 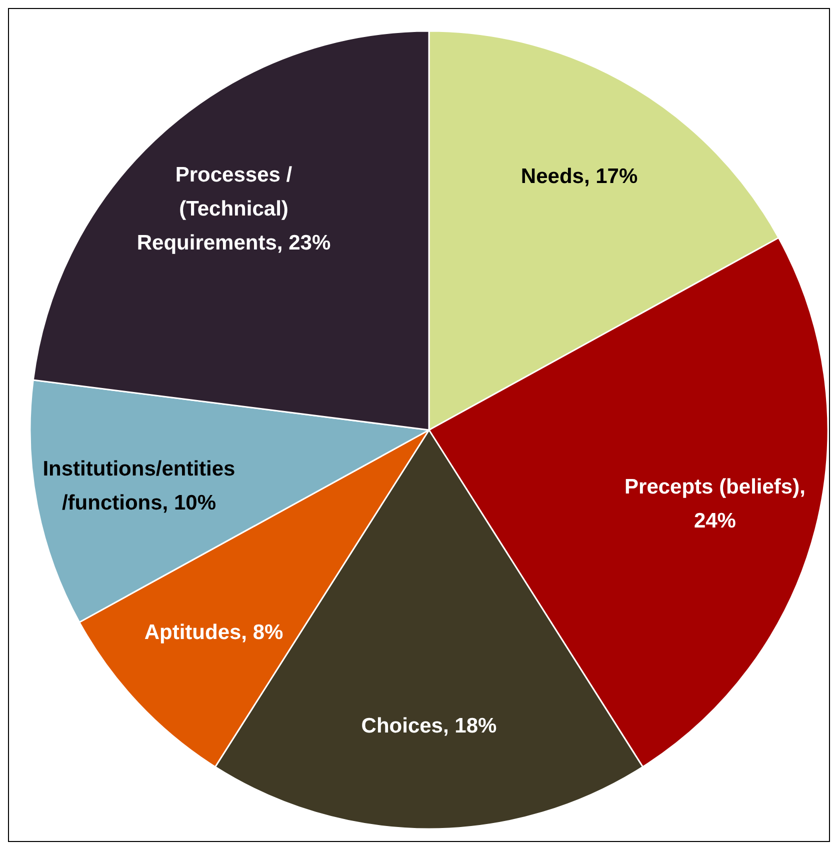 What do you see at coordinates (429, 725) in the screenshot?
I see `slice-label: Choices, 18%` at bounding box center [429, 725].